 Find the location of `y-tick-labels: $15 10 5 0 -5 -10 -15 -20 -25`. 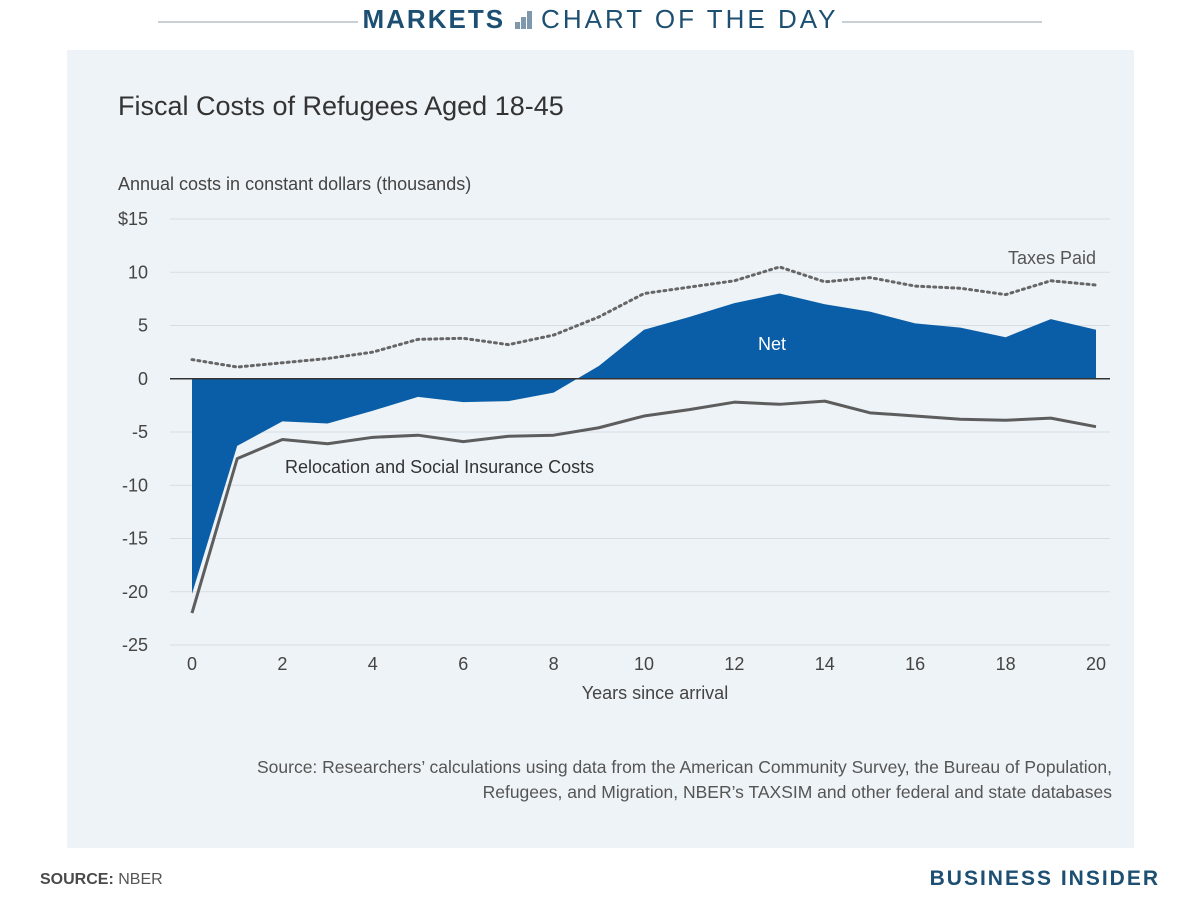

y-tick-labels: $15 10 5 0 -5 -10 -15 -20 -25 is located at coordinates (133, 432).